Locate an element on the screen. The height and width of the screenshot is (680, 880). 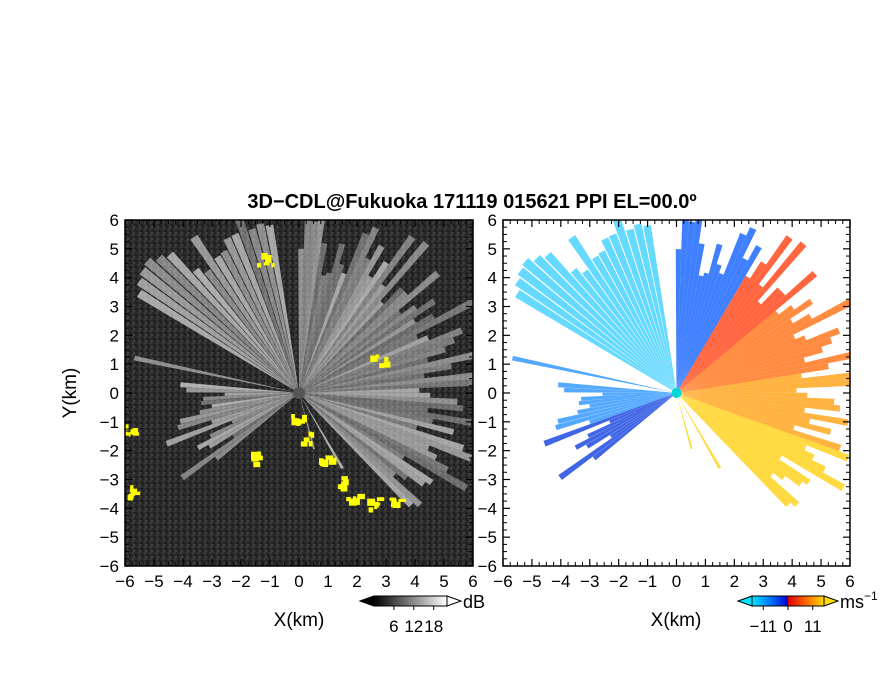
snr-x-tick-label: 3 is located at coordinates (385, 581).